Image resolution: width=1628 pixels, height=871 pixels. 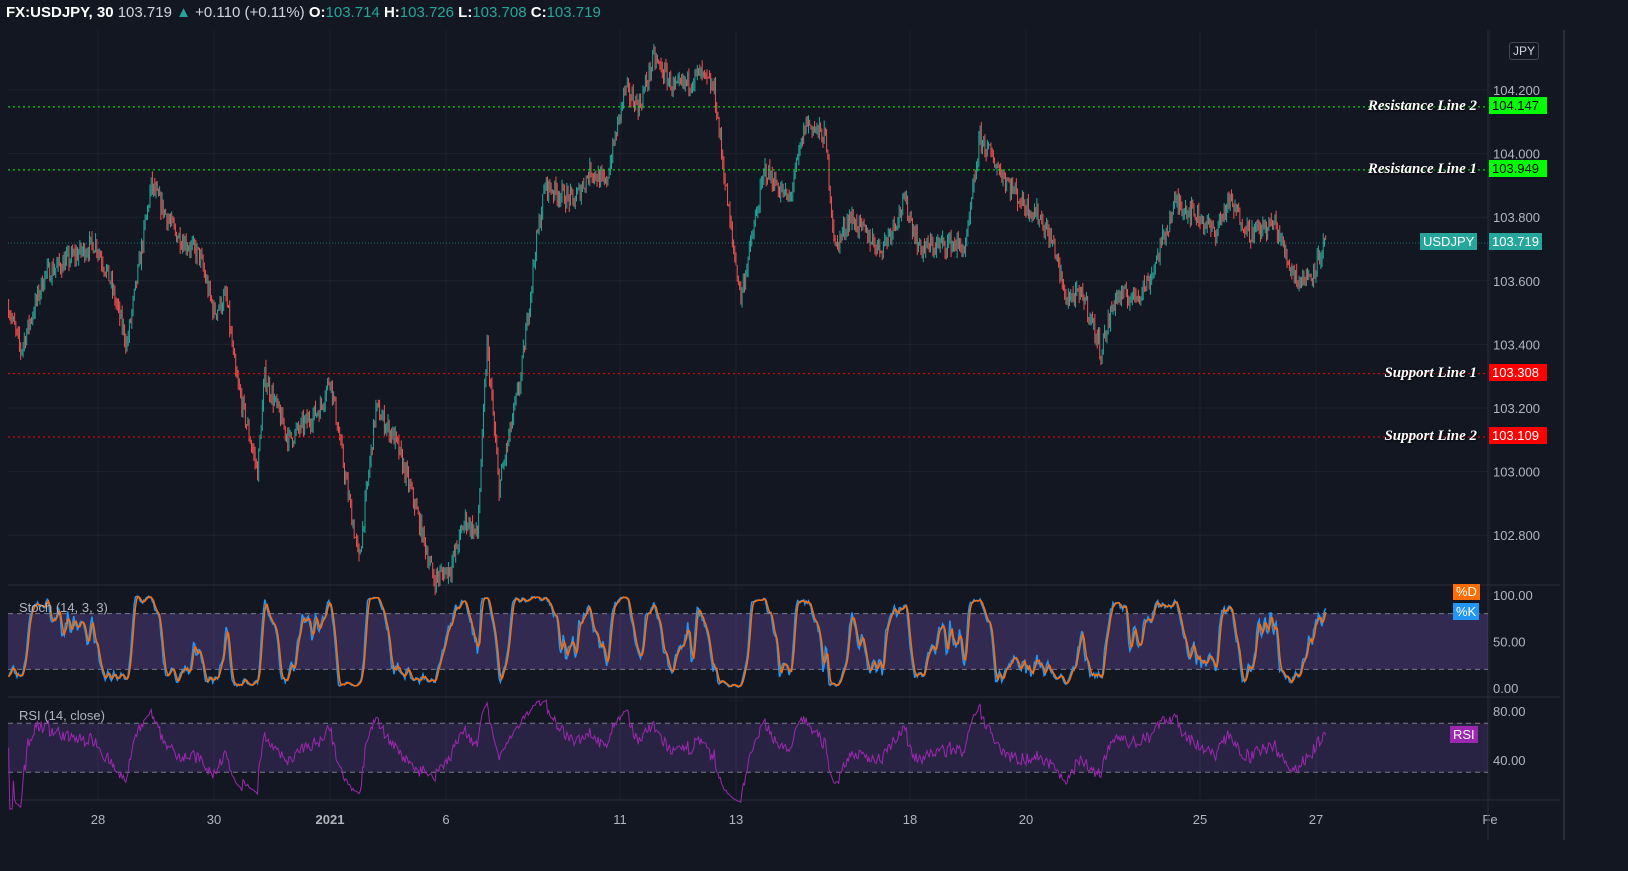 What do you see at coordinates (1516, 408) in the screenshot?
I see `price-tick: 103.200` at bounding box center [1516, 408].